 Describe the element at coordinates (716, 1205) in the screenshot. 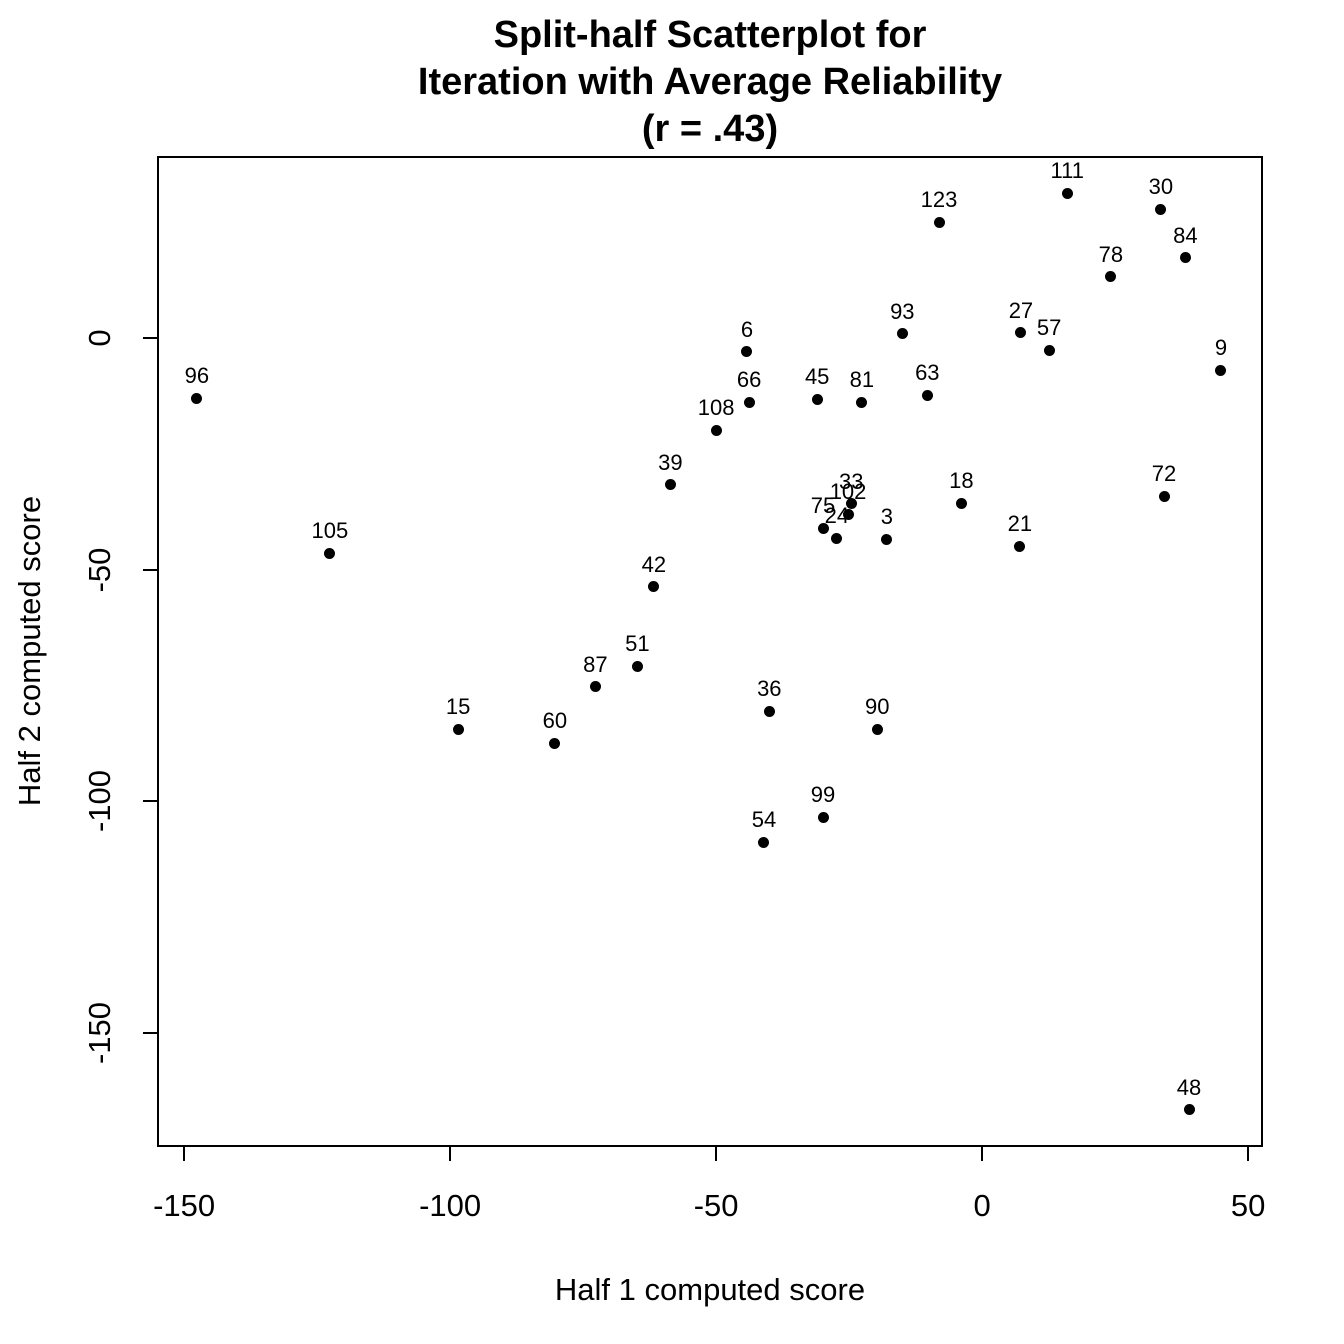

I see `x-tick-label: -50` at that location.